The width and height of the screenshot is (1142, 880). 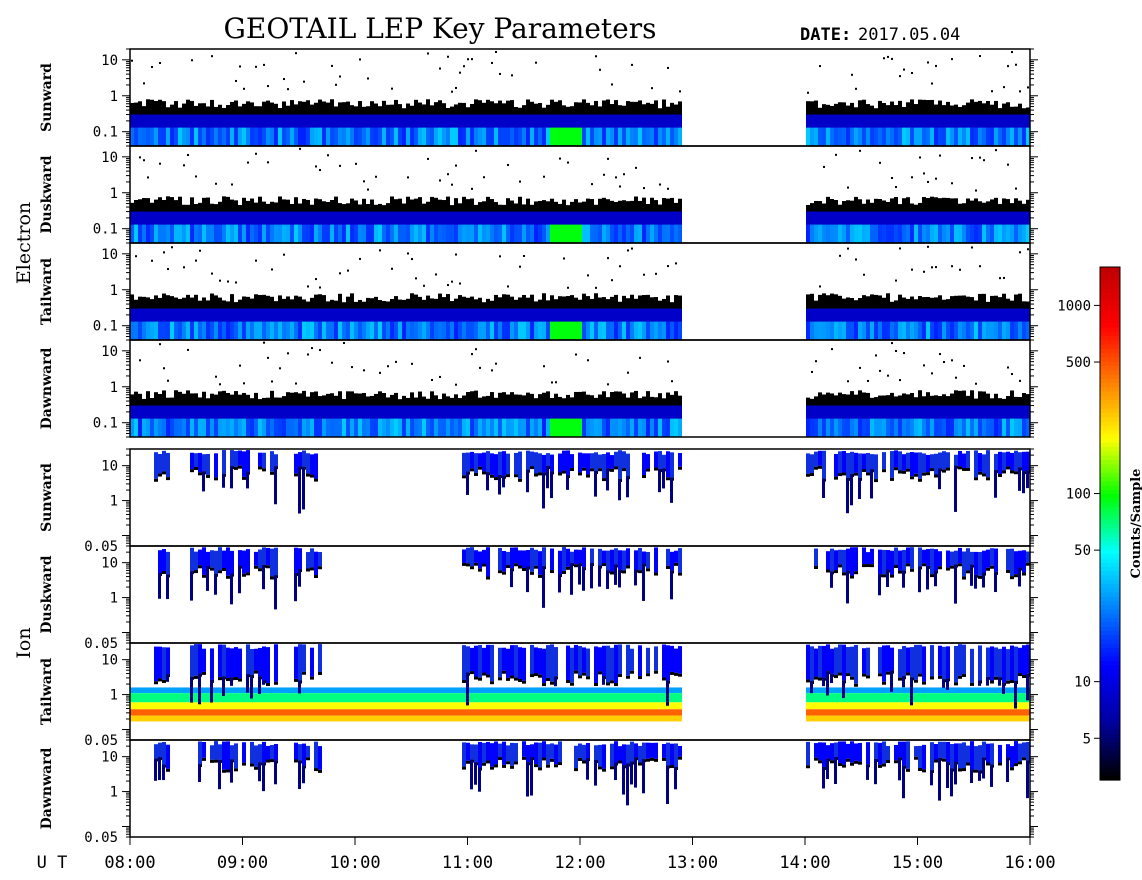 I want to click on colorbar-tick-label: 100, so click(x=1078, y=495).